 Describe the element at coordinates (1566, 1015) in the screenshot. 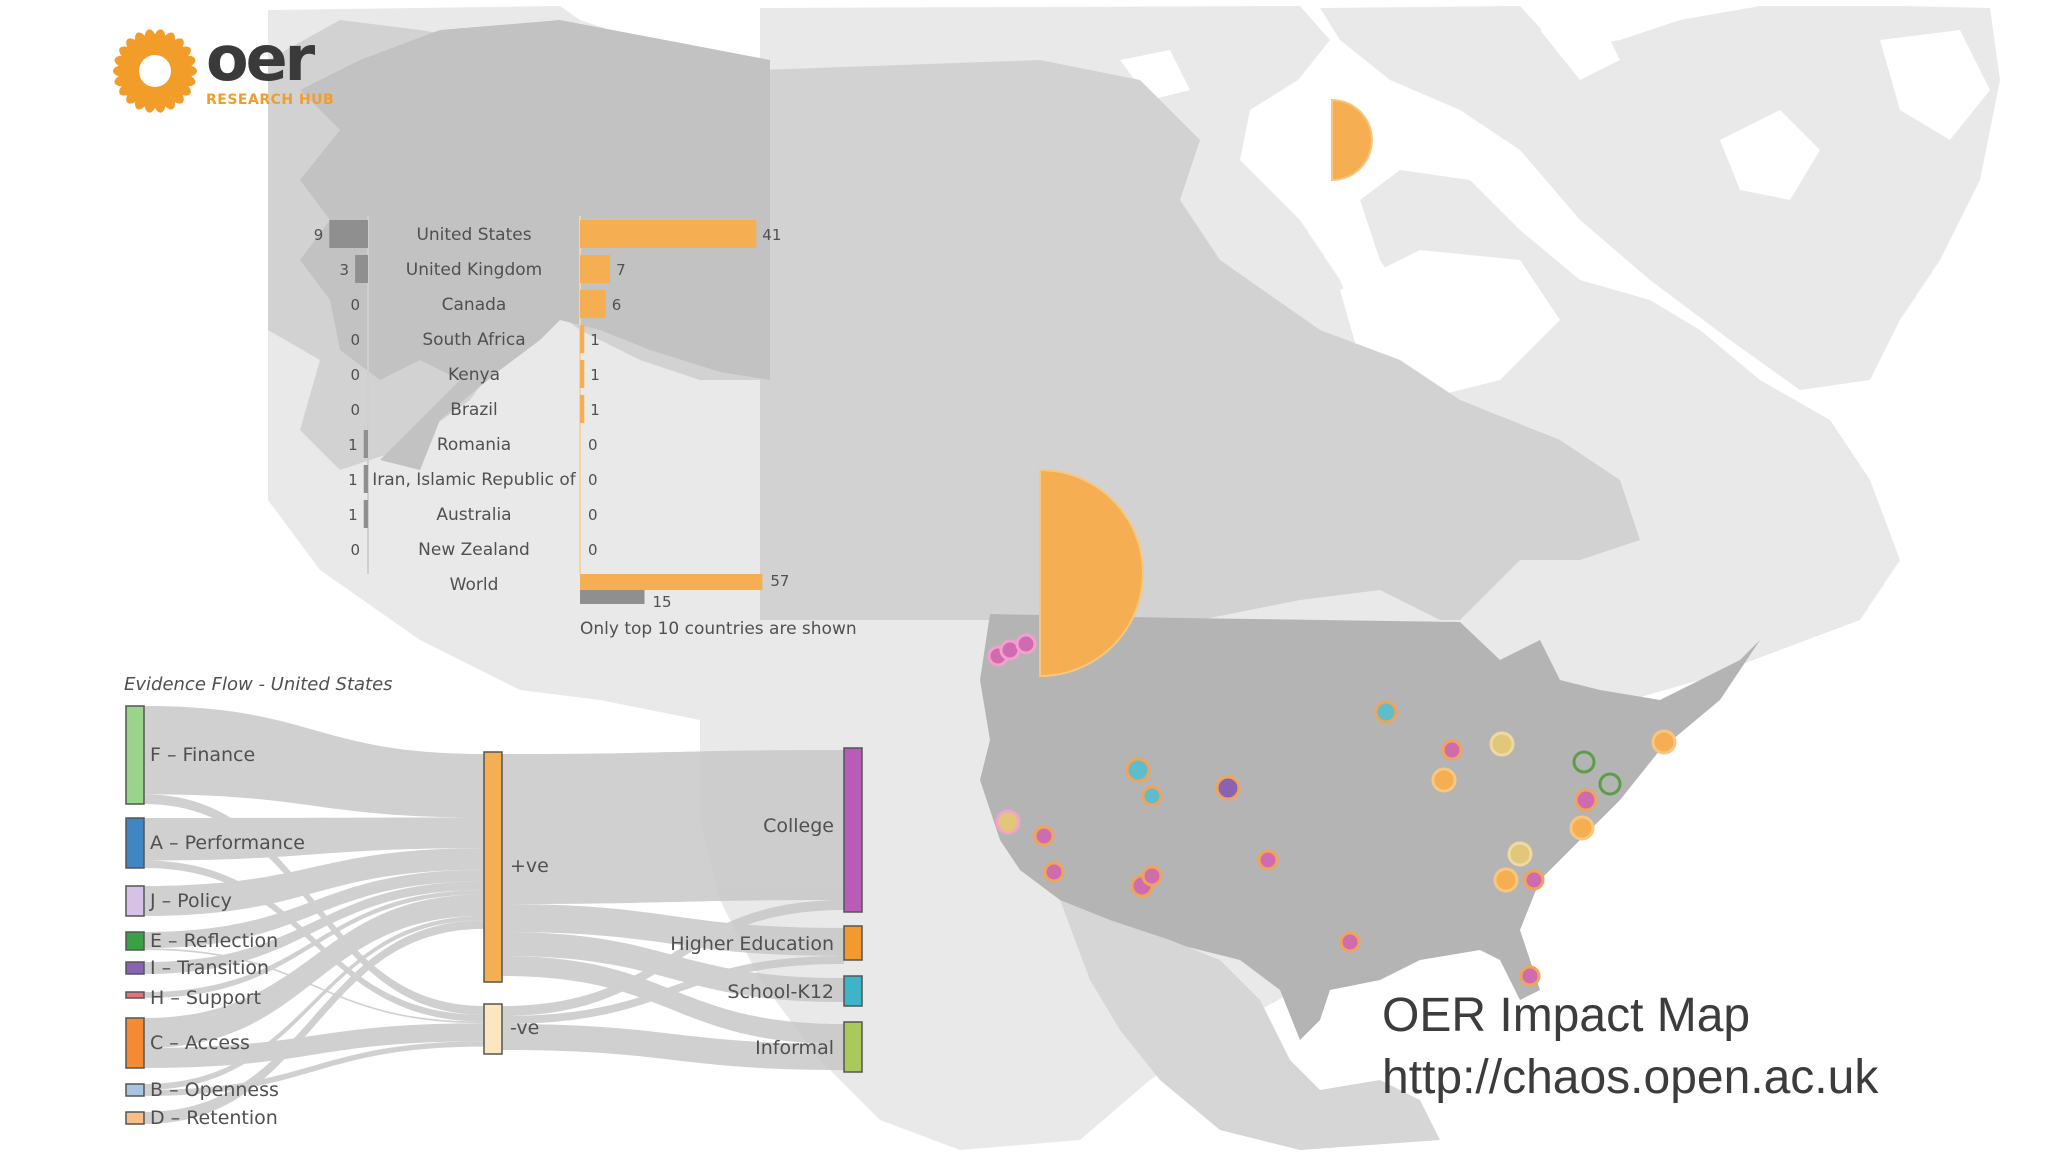

I see `impact-map-title: OER Impact Map` at that location.